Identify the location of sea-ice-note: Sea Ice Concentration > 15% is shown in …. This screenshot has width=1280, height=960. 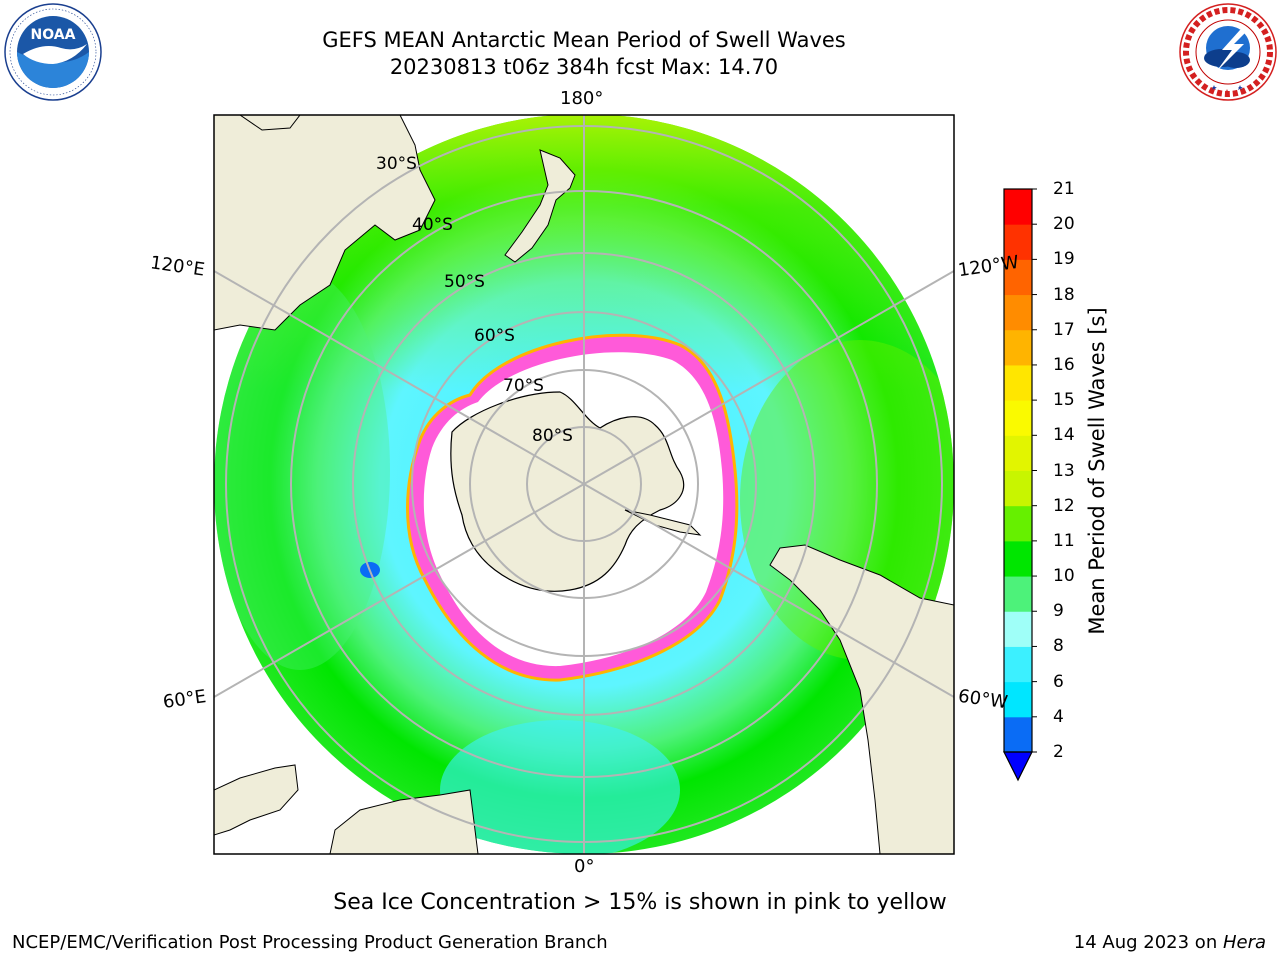
(640, 902).